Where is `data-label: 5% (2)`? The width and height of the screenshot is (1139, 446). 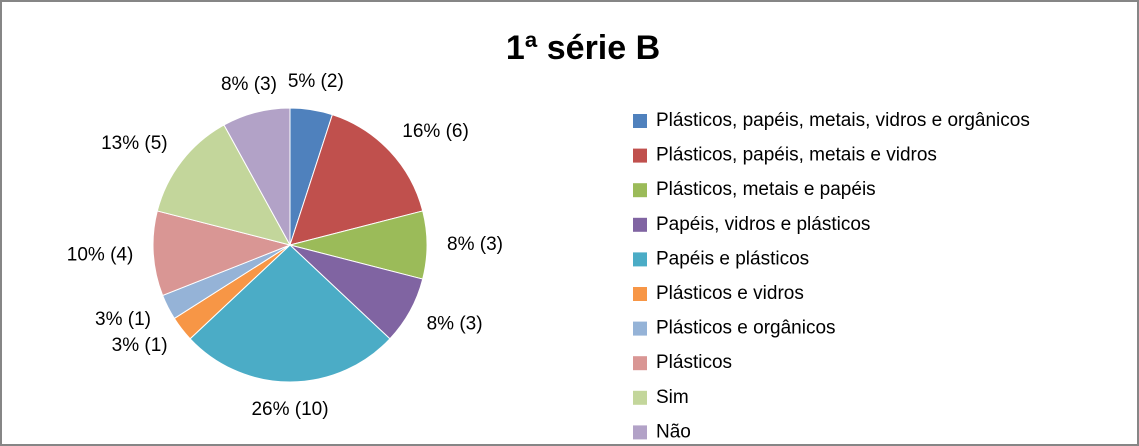
data-label: 5% (2) is located at coordinates (316, 81).